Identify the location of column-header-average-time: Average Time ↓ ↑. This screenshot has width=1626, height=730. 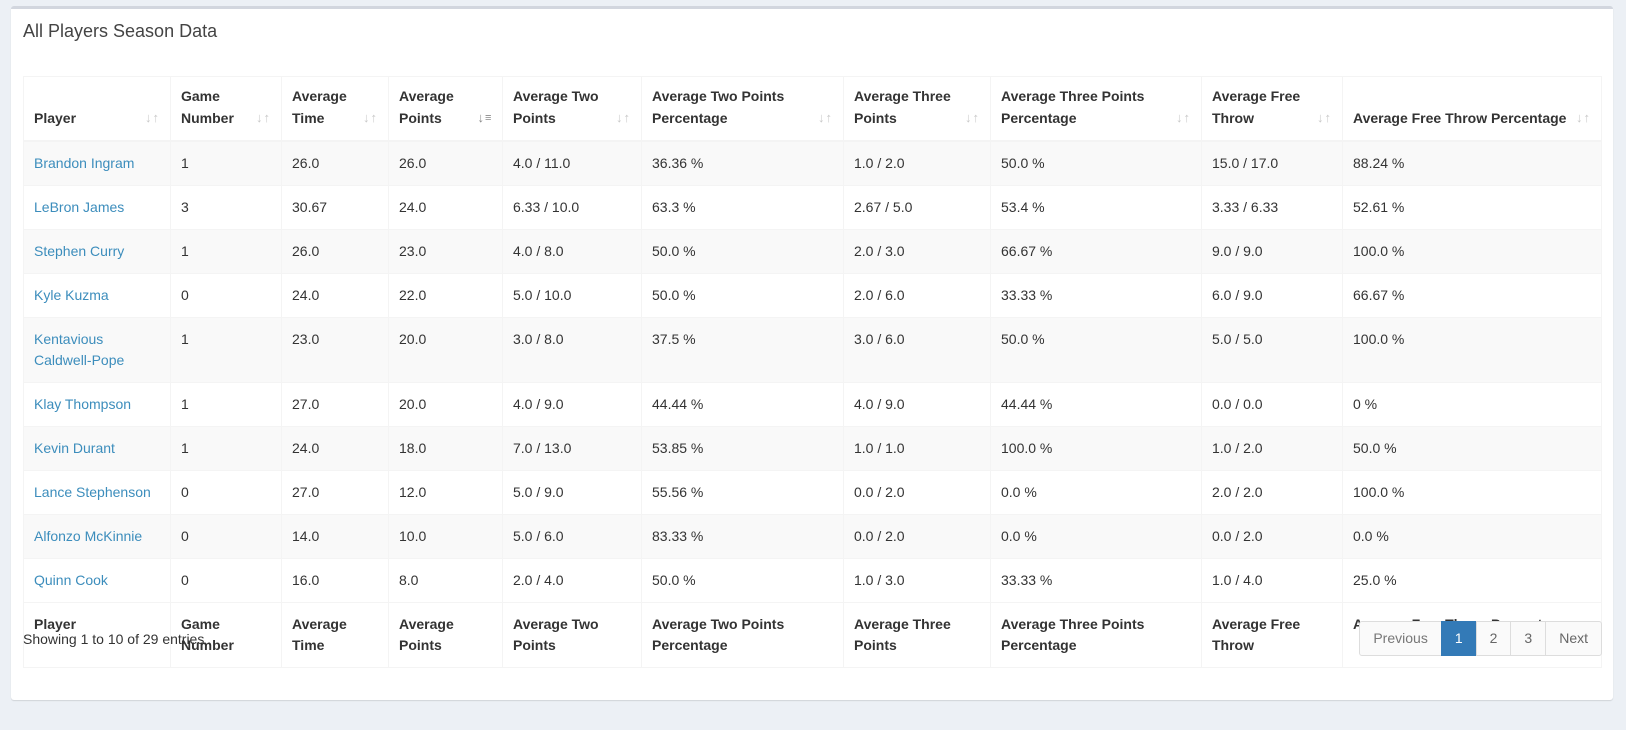
(335, 109).